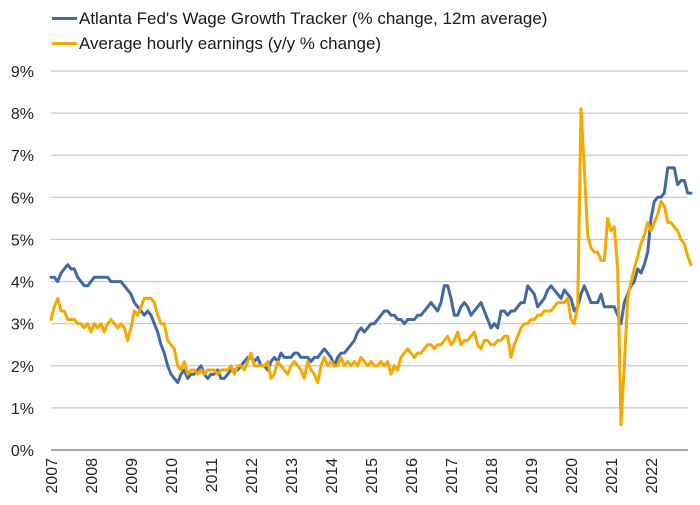  What do you see at coordinates (332, 476) in the screenshot?
I see `x-tick-label: 2014` at bounding box center [332, 476].